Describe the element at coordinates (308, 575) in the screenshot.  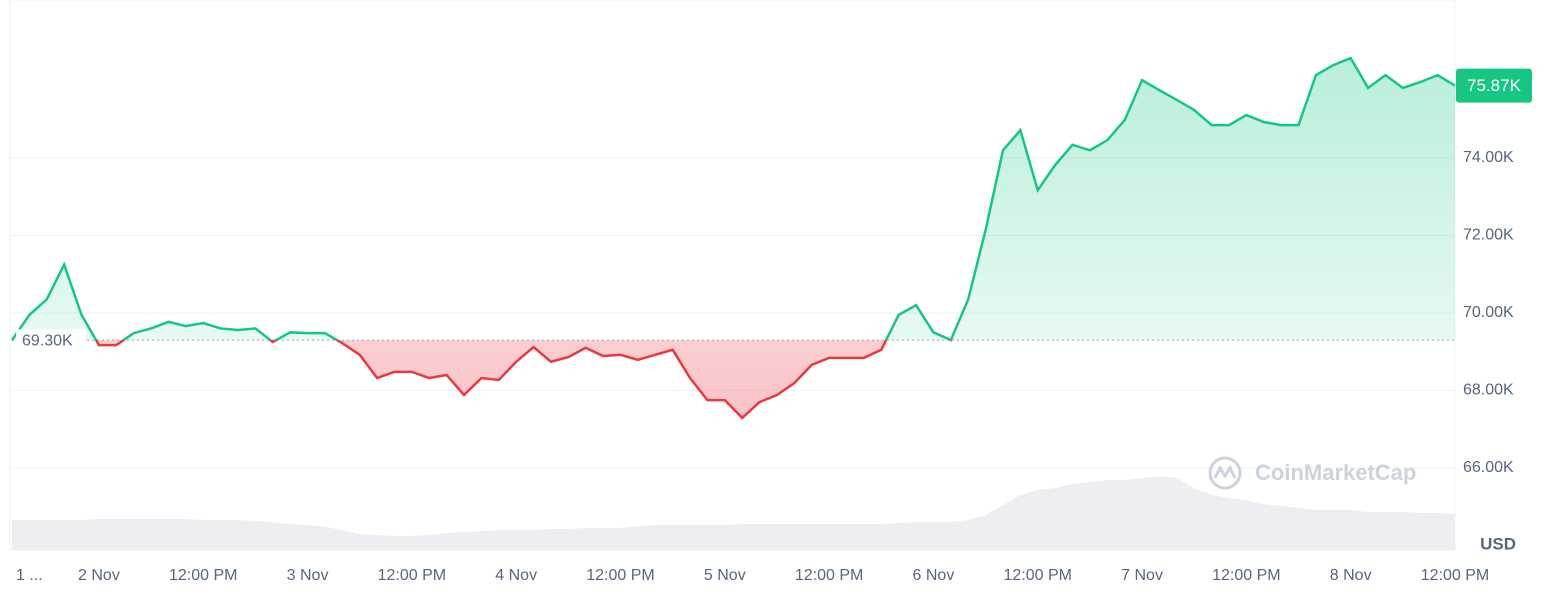
I see `x-tick-label: 3 Nov` at that location.